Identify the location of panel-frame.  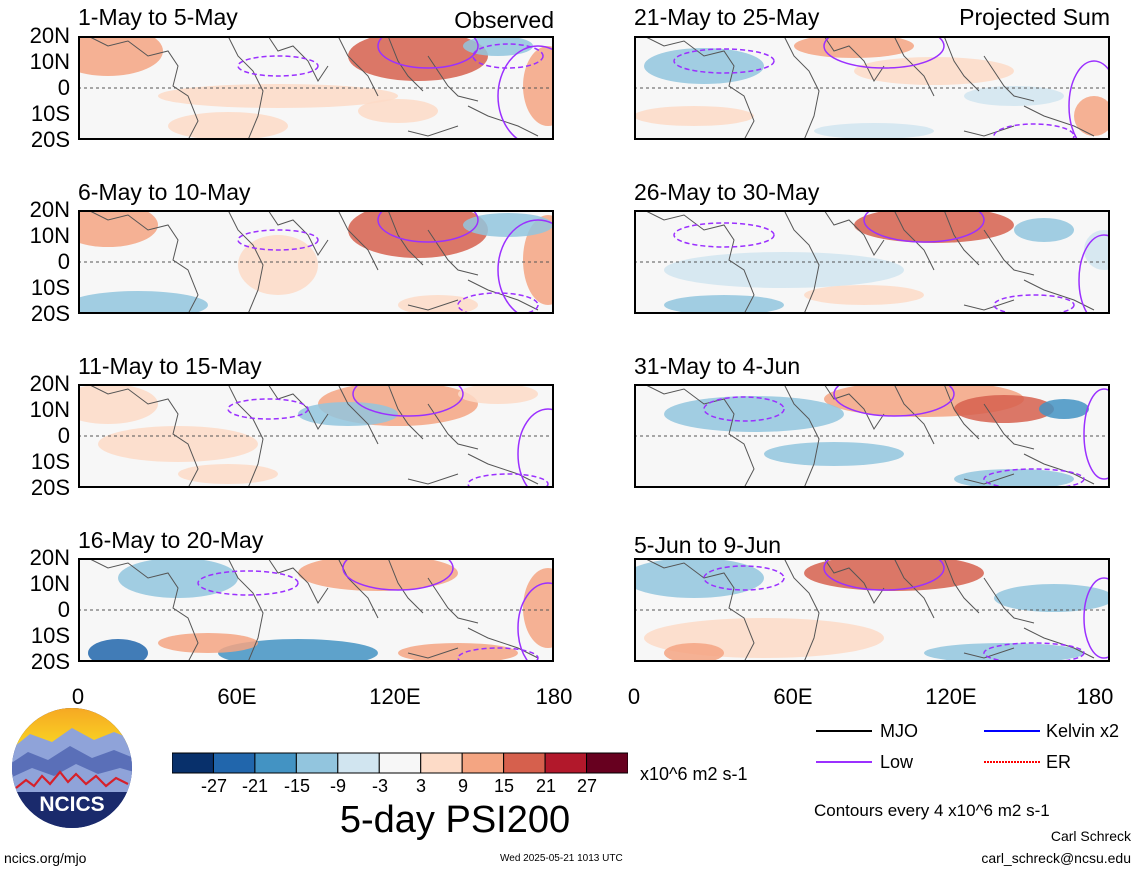
(872, 436).